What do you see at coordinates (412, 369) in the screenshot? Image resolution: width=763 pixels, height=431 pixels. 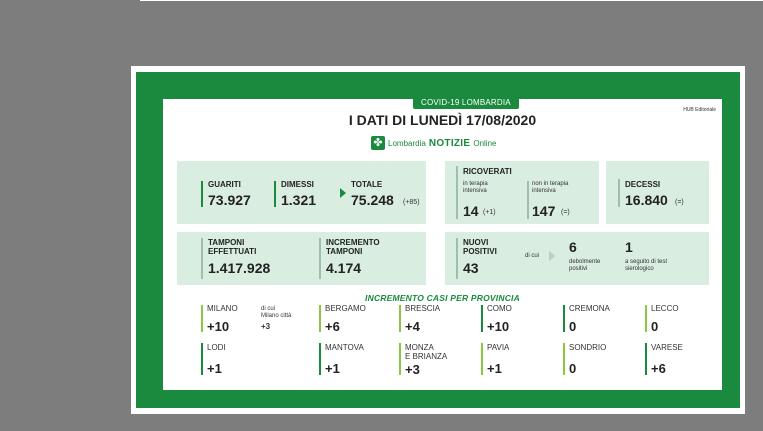 I see `province-value-monza: +3` at bounding box center [412, 369].